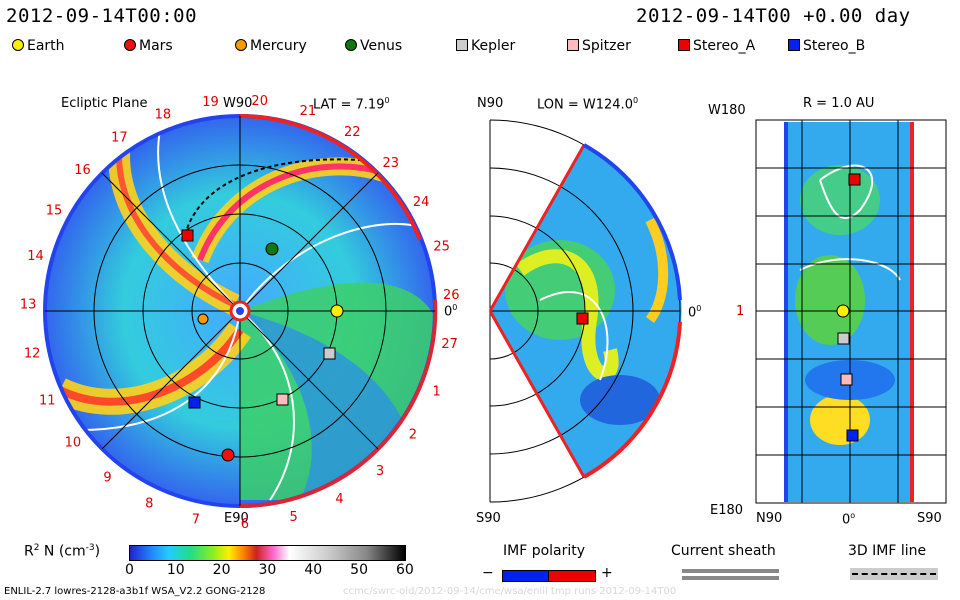 The height and width of the screenshot is (600, 960). What do you see at coordinates (572, 576) in the screenshot?
I see `imf-positive-bar` at bounding box center [572, 576].